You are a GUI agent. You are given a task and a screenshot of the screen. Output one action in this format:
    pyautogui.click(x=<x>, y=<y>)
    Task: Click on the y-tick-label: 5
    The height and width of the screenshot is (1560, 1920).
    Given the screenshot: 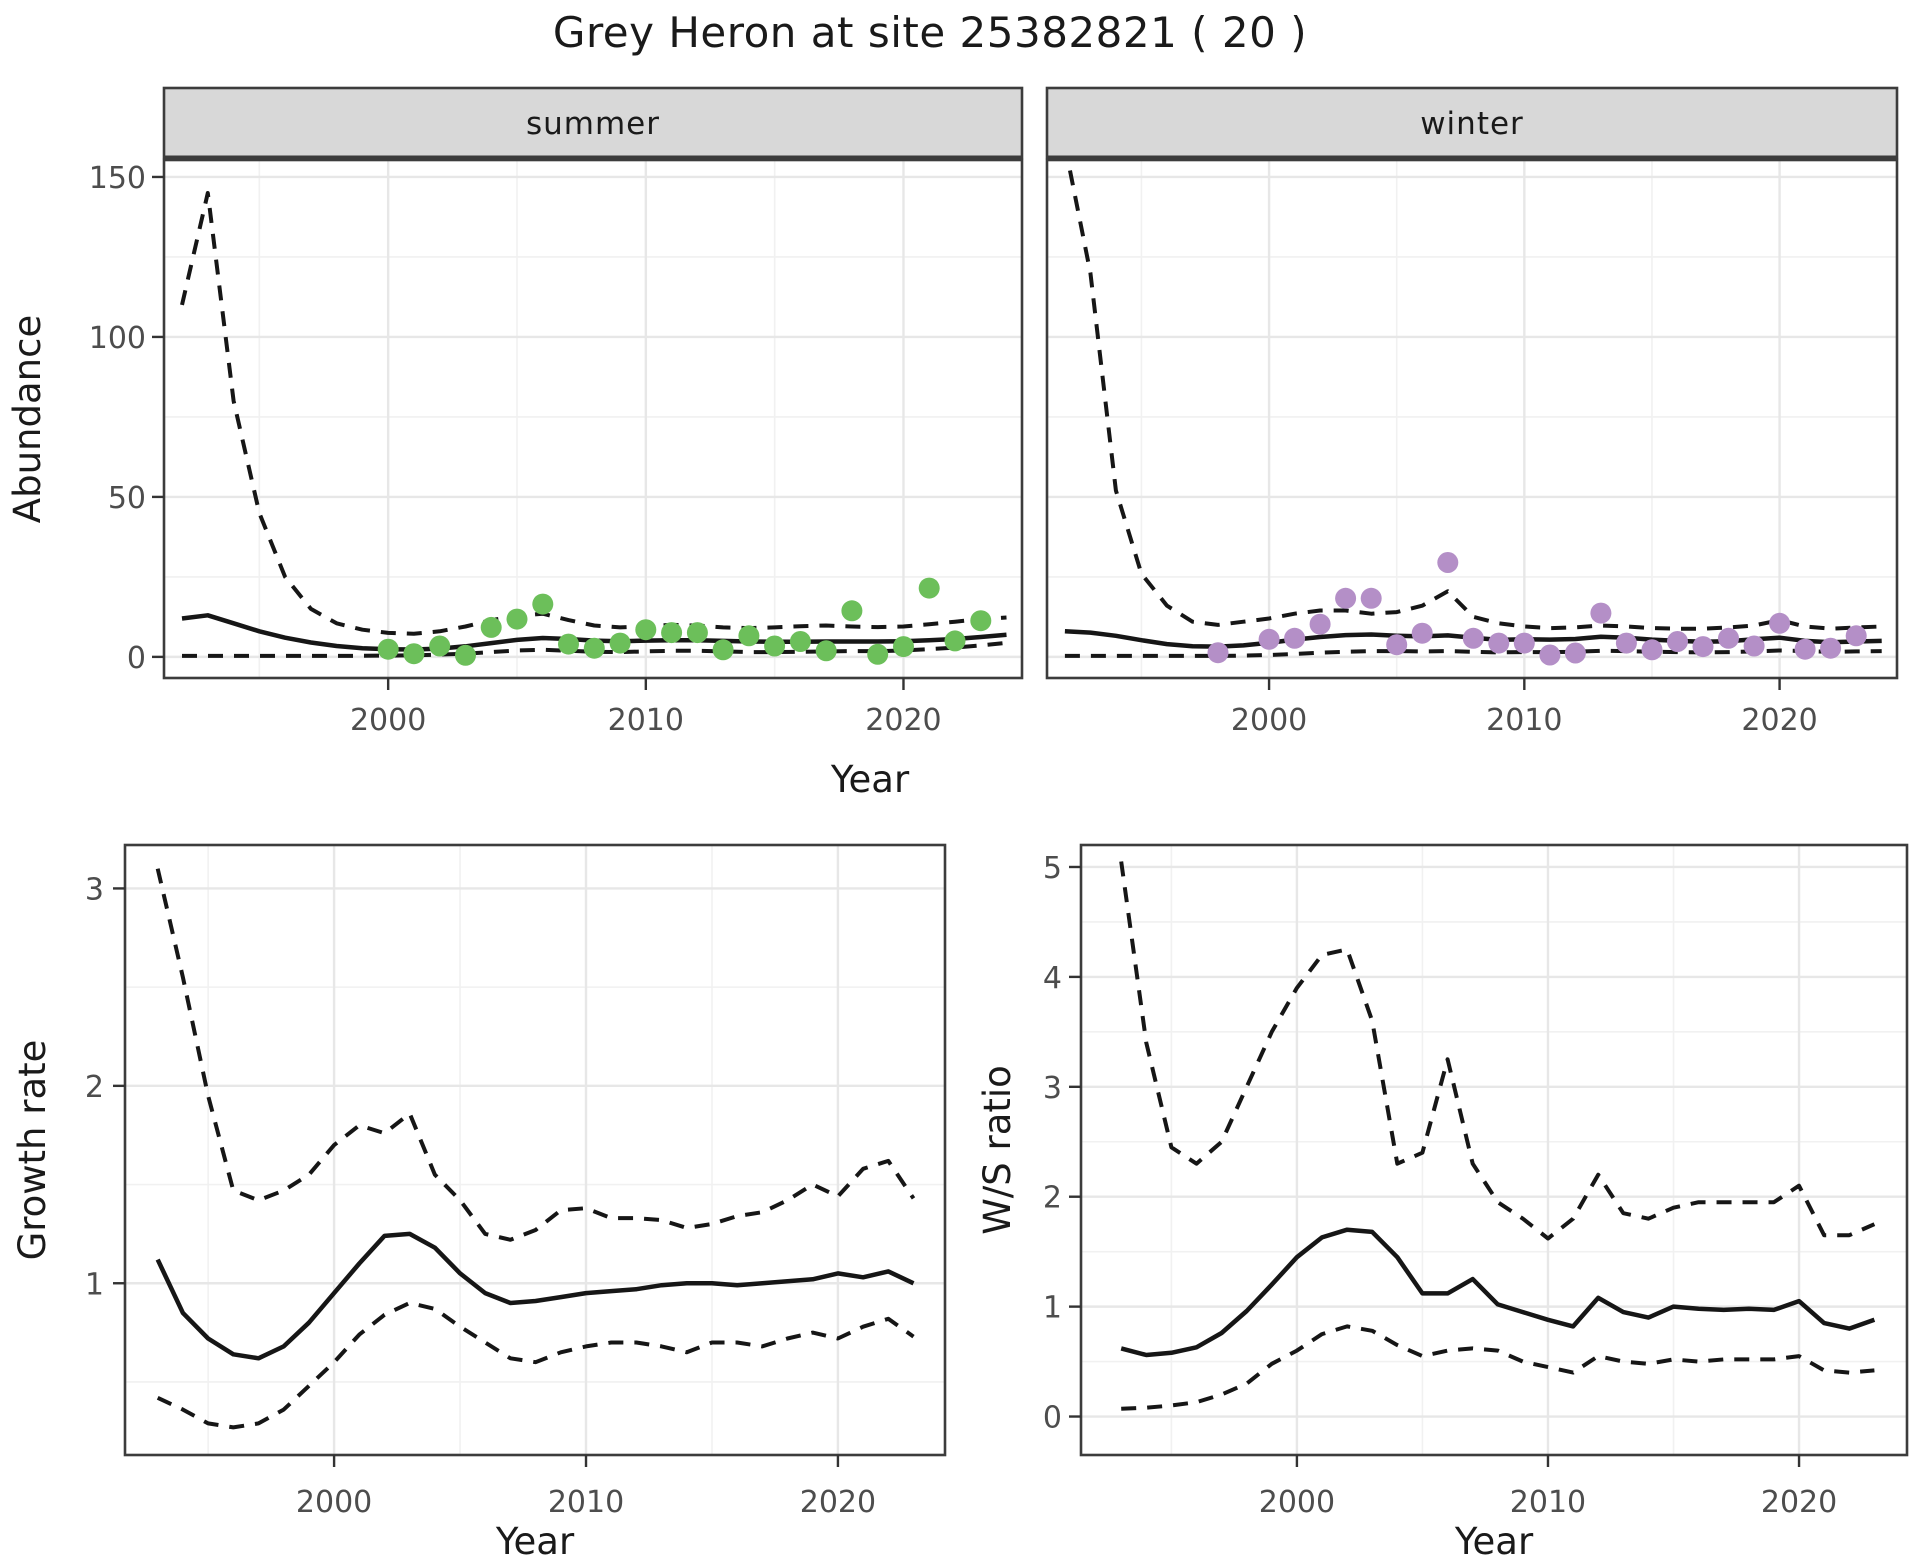 What is the action you would take?
    pyautogui.click(x=1052, y=868)
    